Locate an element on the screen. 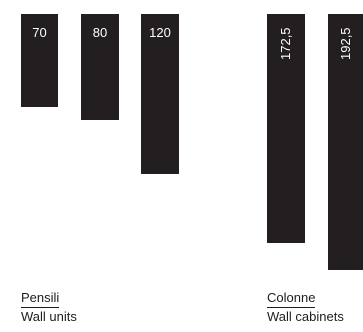  caption-title-it: Pensili is located at coordinates (40, 299).